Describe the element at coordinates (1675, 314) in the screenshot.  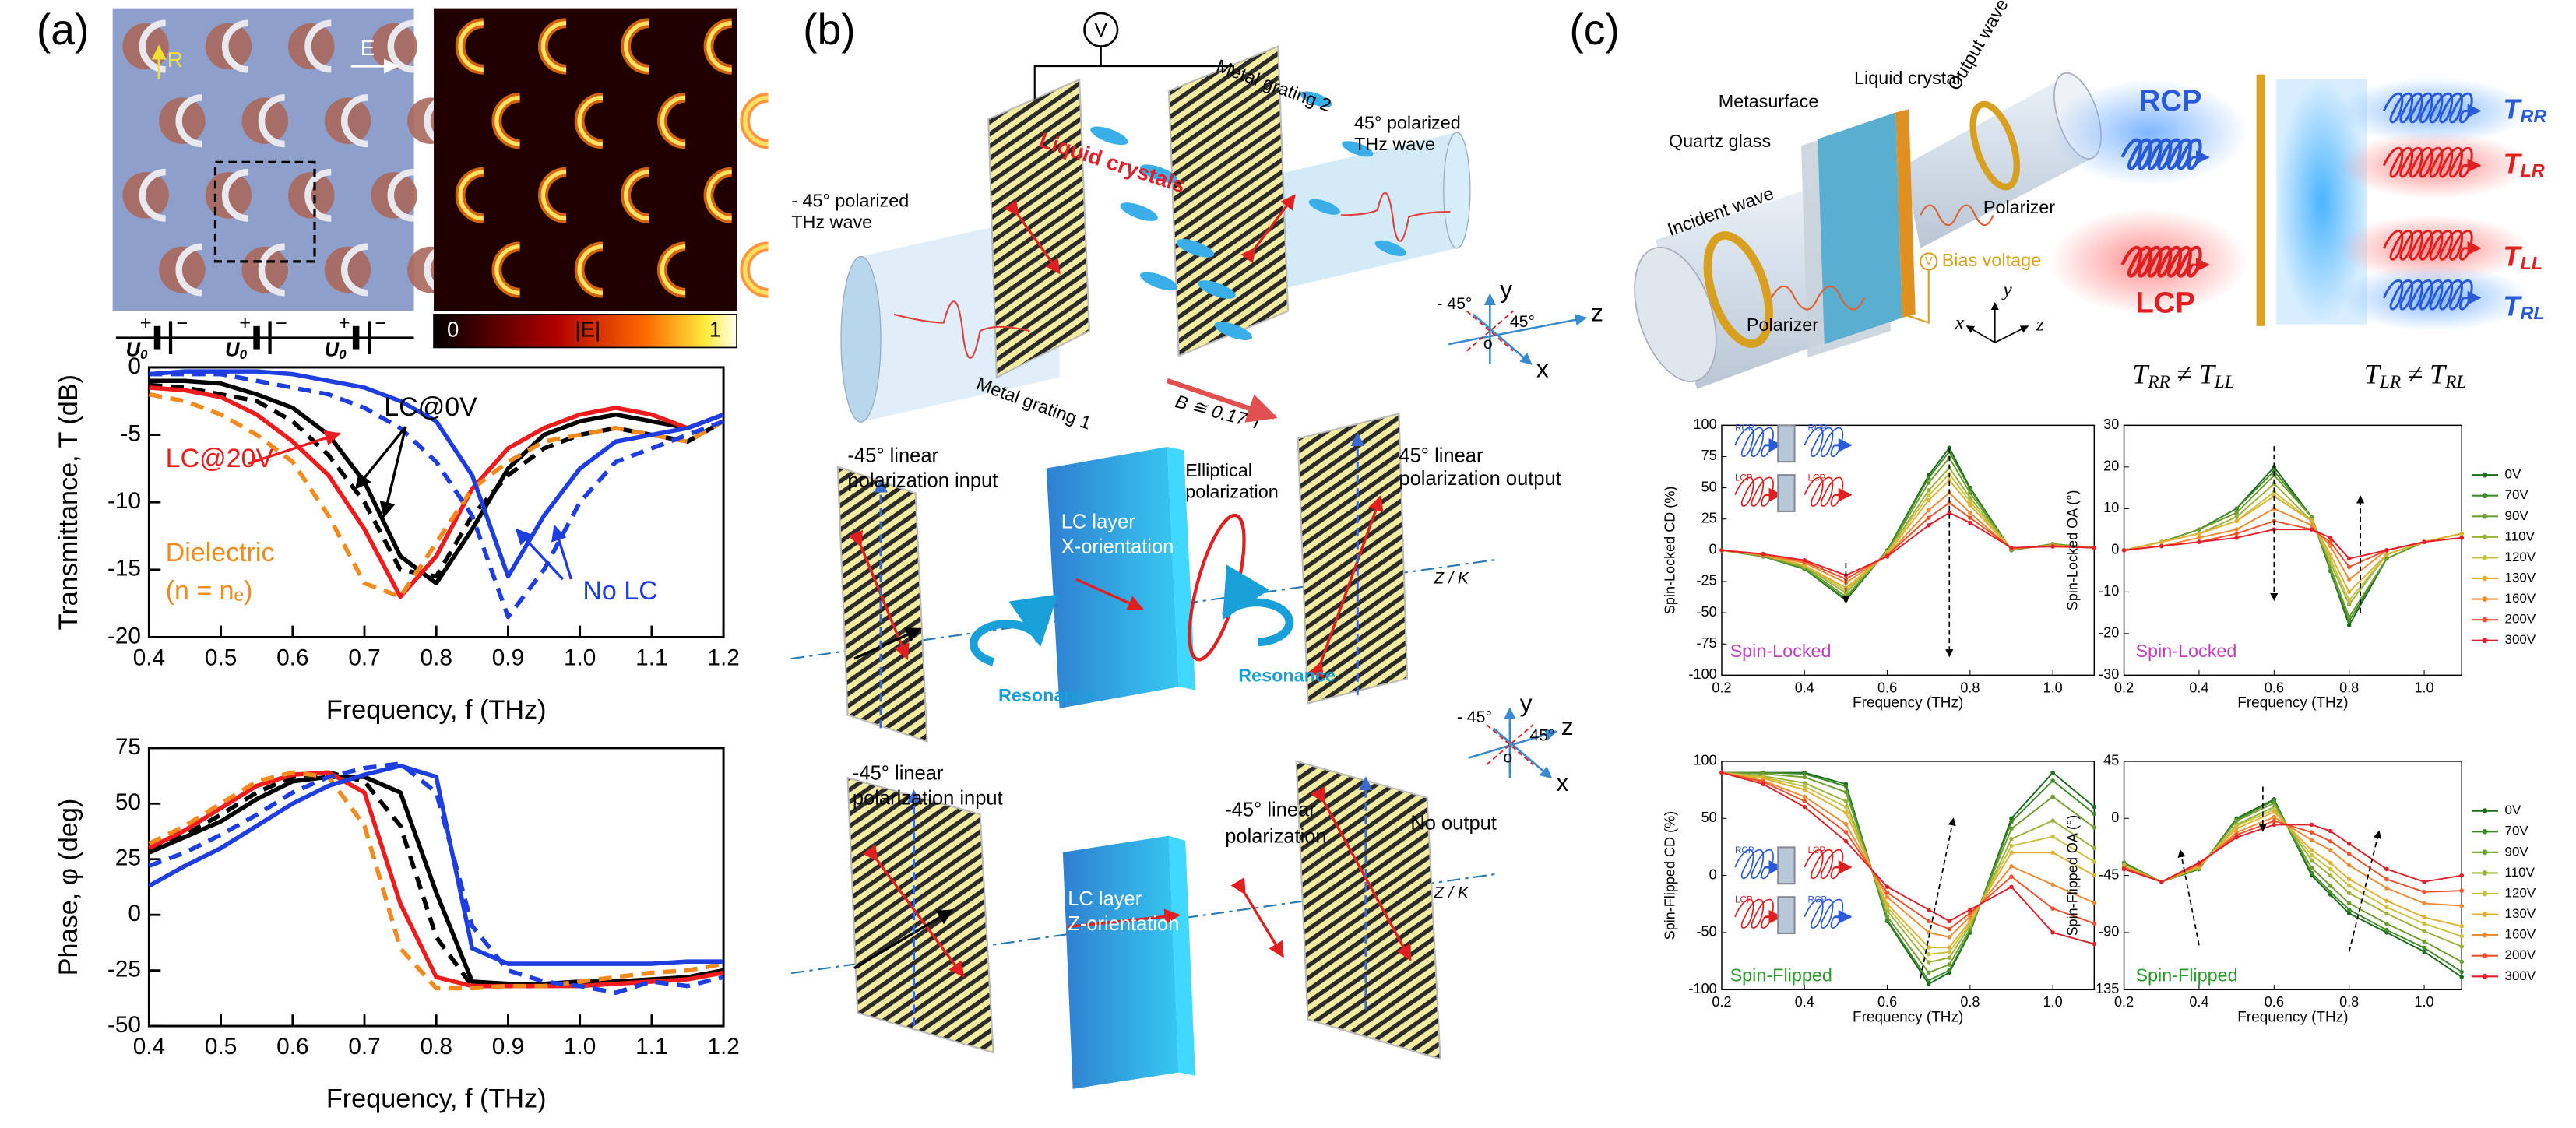
I see `tube-end` at that location.